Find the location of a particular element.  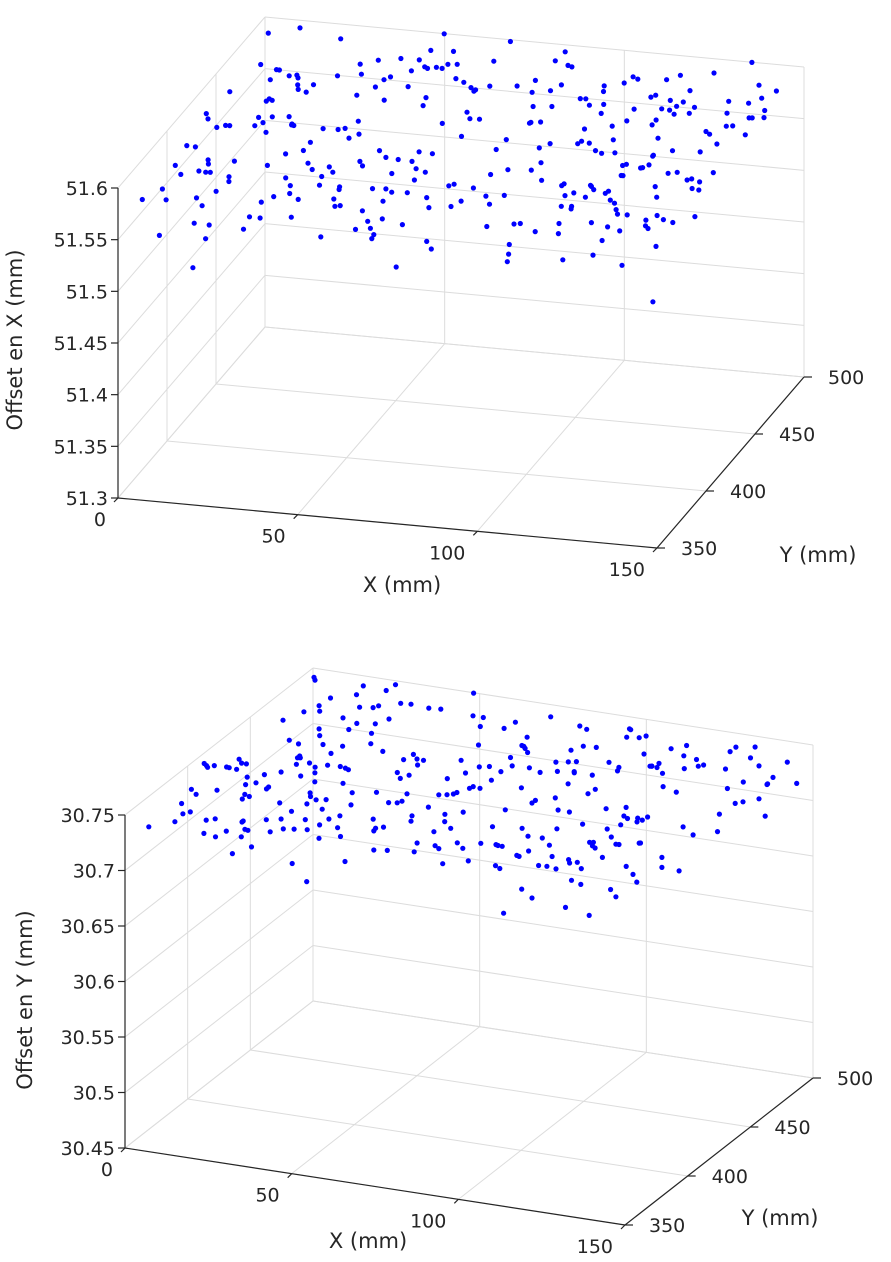

y-tick-label: 400 is located at coordinates (730, 1177).